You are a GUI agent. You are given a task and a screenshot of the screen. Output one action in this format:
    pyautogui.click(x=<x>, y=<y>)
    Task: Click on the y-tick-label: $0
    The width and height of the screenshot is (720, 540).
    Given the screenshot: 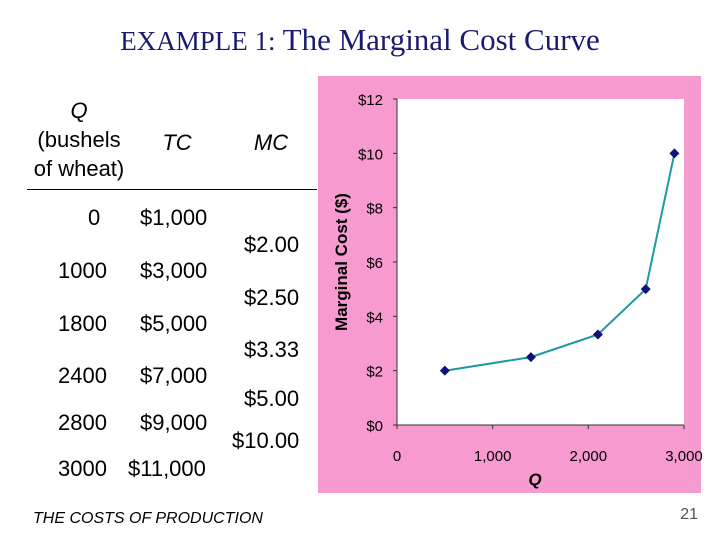 What is the action you would take?
    pyautogui.click(x=374, y=426)
    